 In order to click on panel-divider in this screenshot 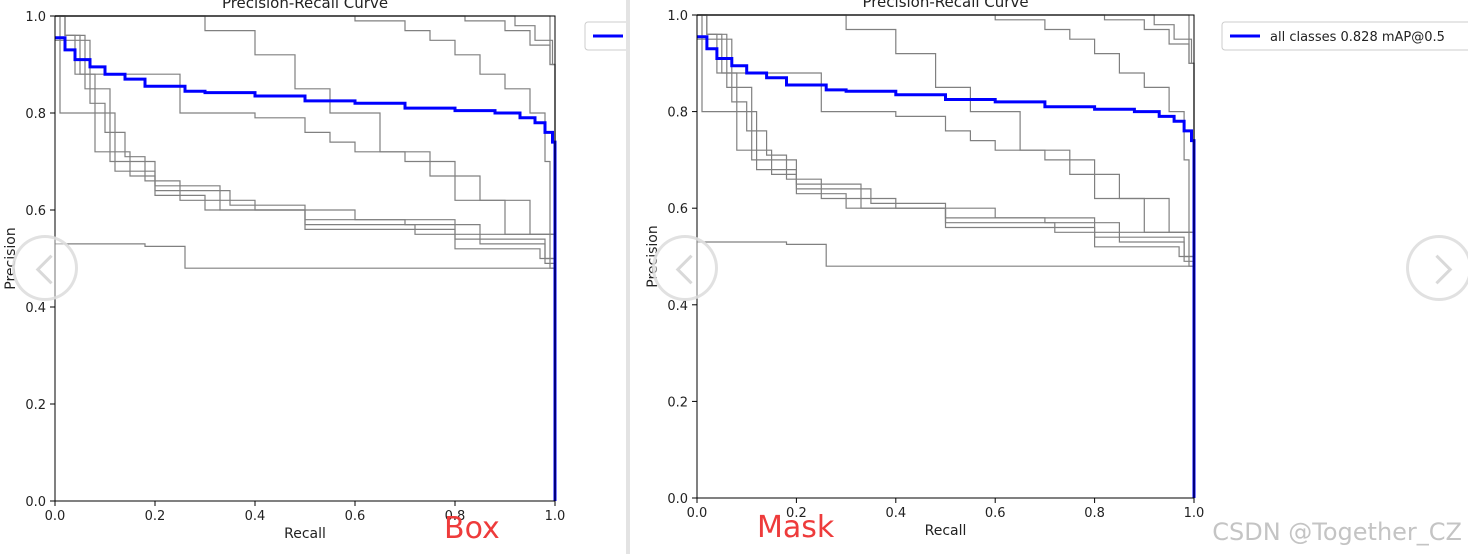, I will do `click(628, 277)`.